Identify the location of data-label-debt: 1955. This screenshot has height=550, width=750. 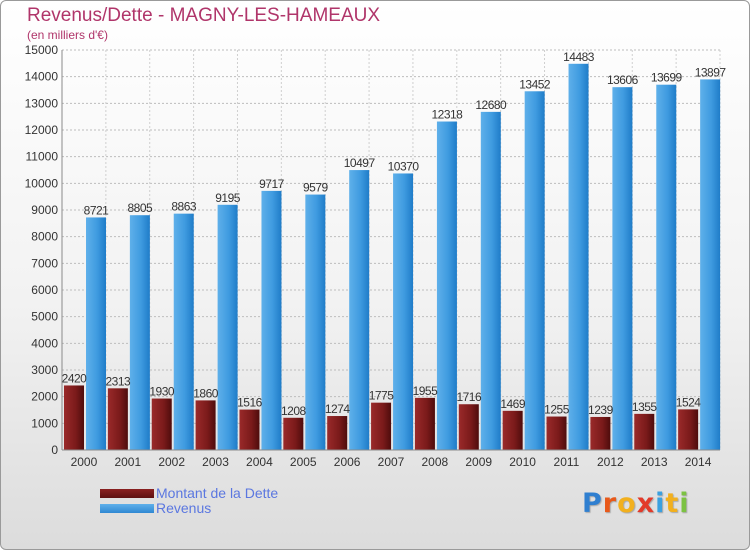
(426, 391).